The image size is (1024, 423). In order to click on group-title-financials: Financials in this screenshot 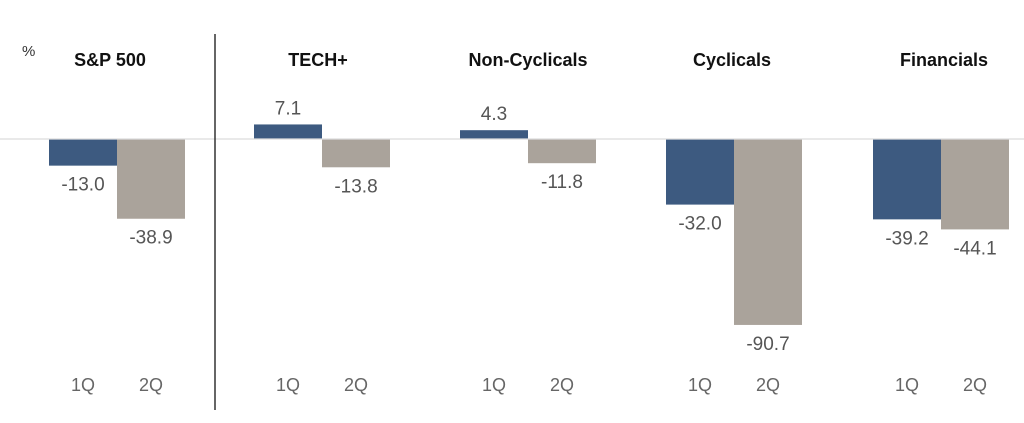, I will do `click(944, 60)`.